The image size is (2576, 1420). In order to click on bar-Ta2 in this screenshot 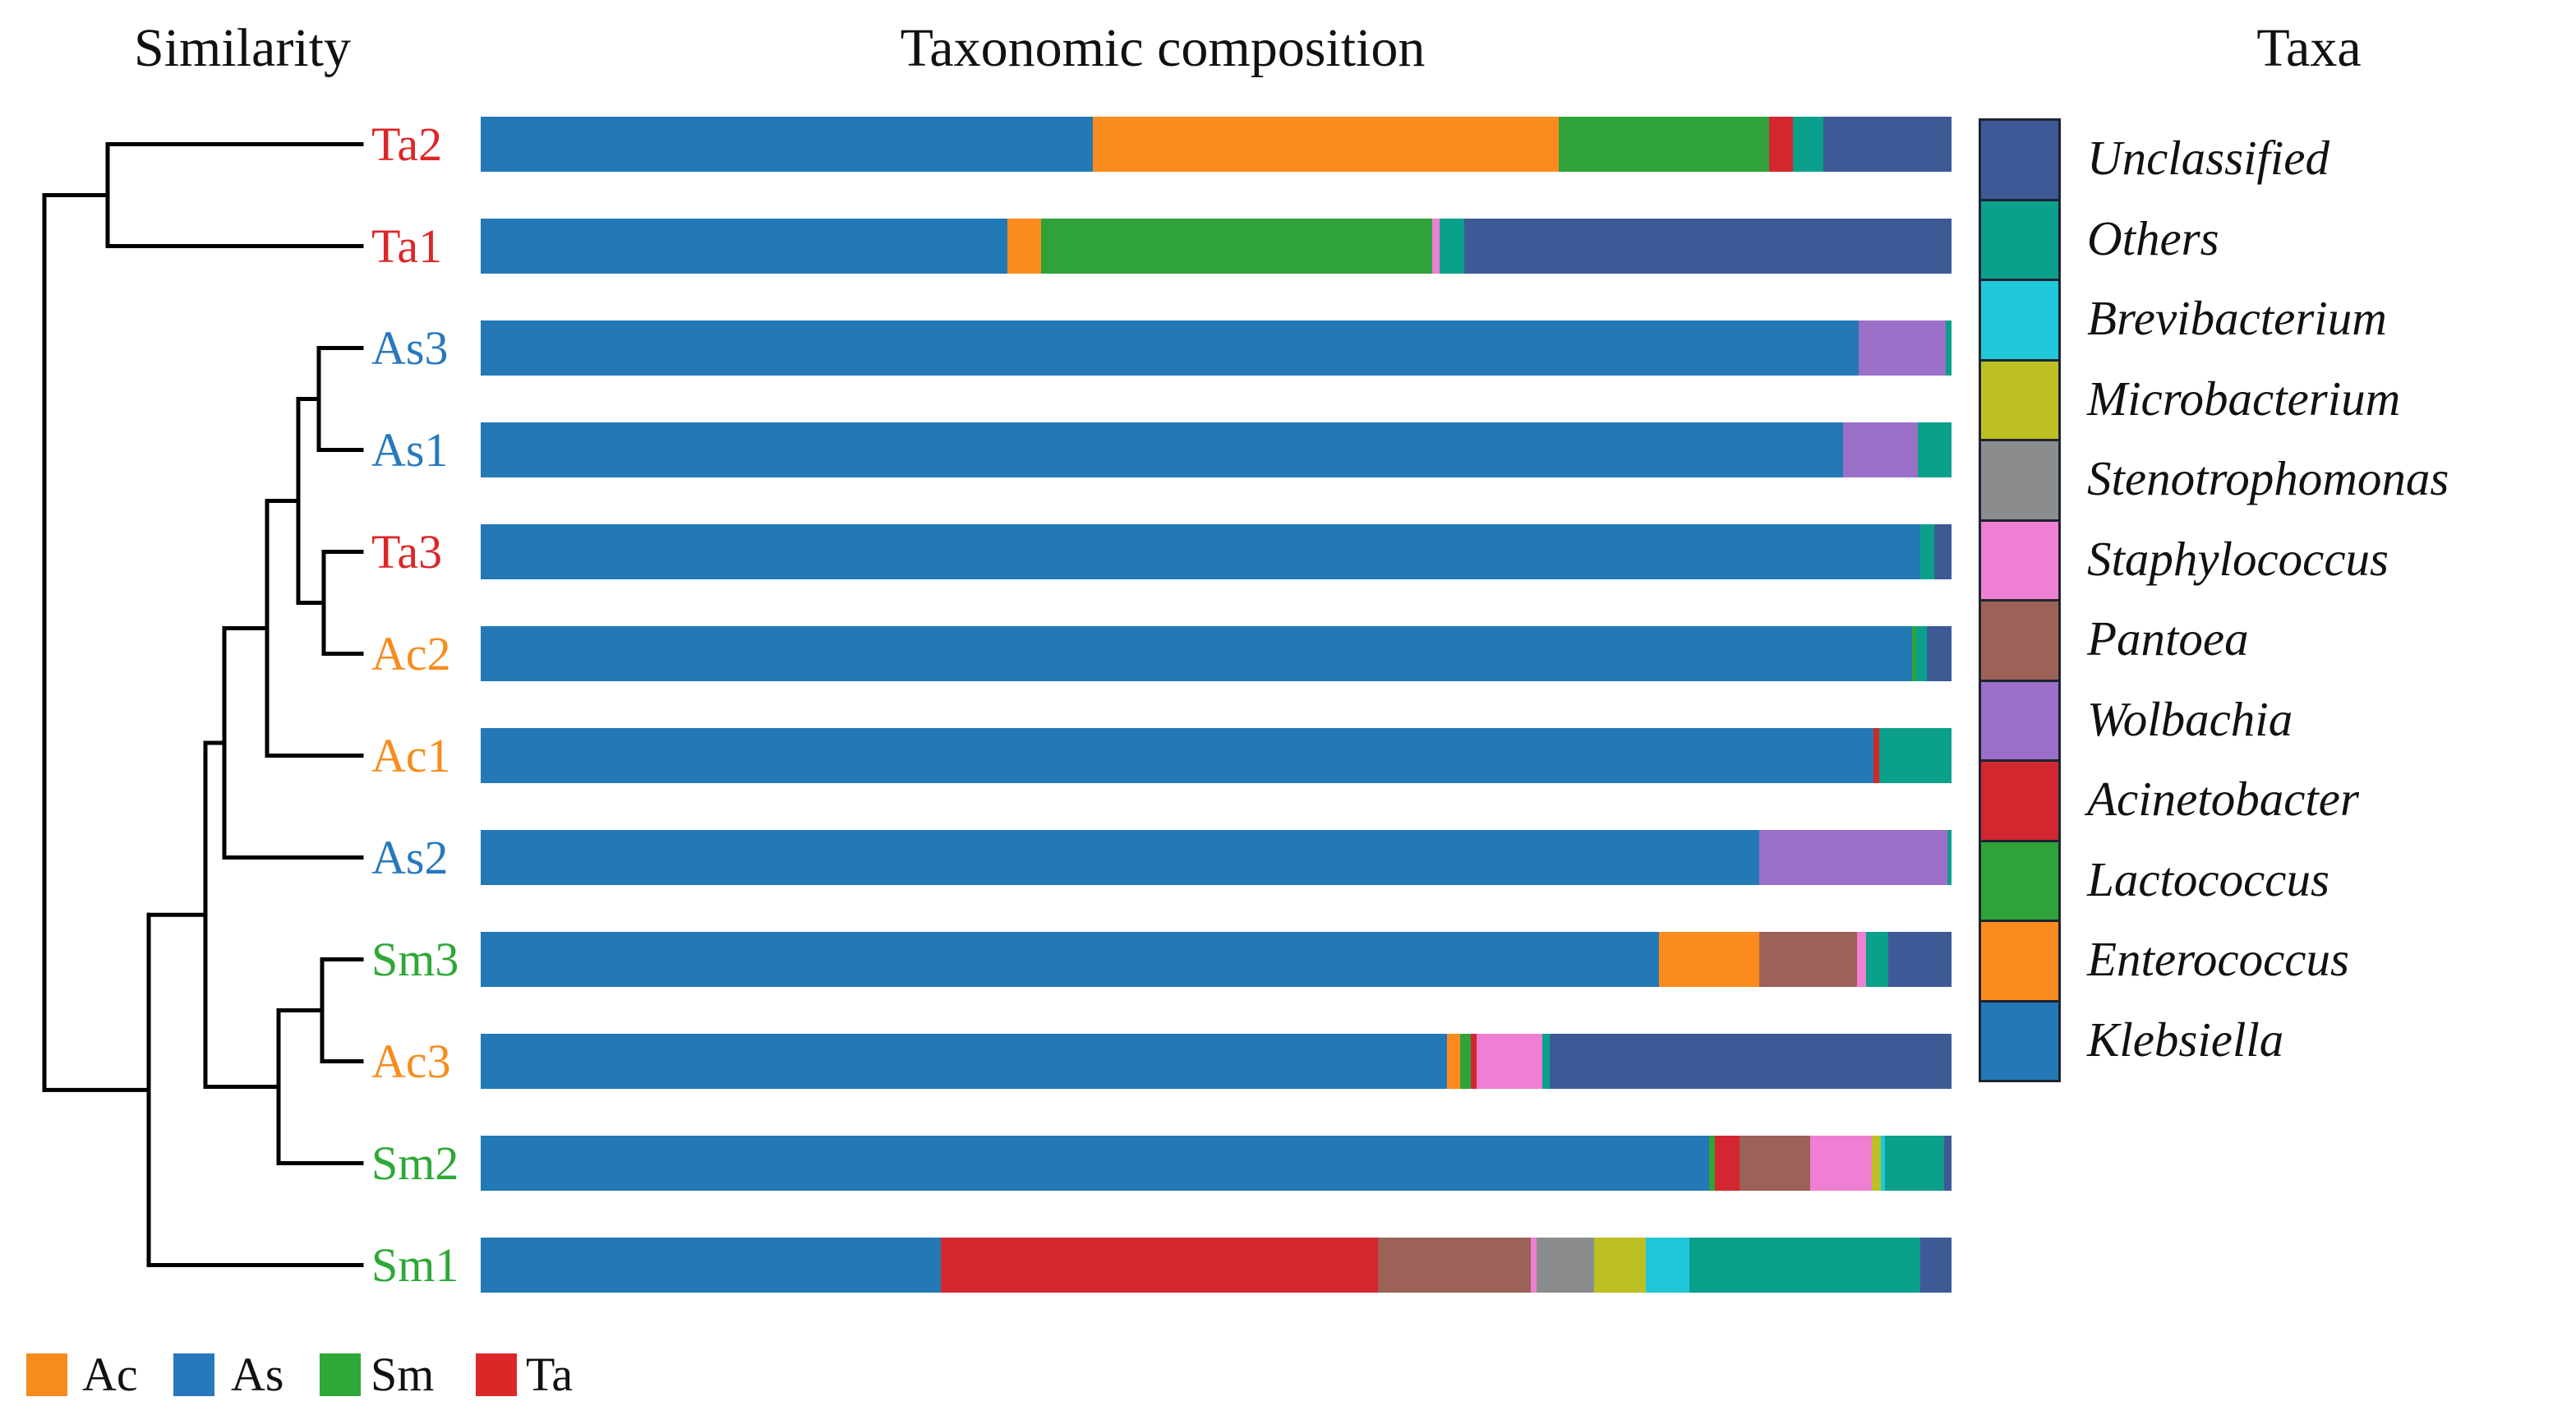, I will do `click(1216, 144)`.